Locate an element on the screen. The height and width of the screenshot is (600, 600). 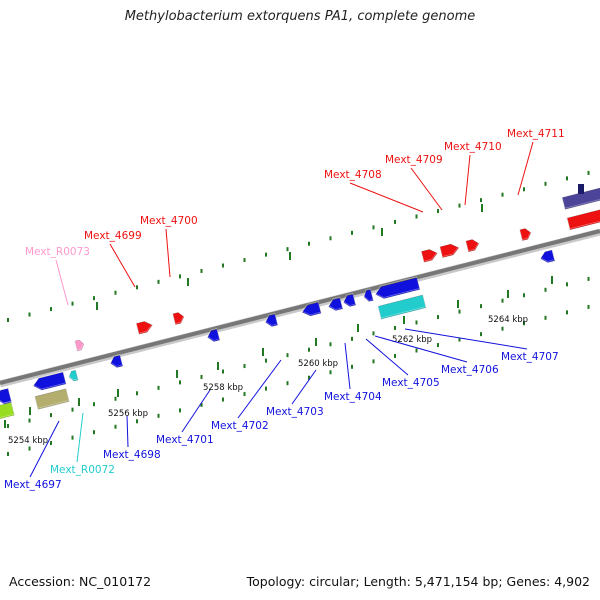
gene-label: Mext_4699 is located at coordinates (113, 236).